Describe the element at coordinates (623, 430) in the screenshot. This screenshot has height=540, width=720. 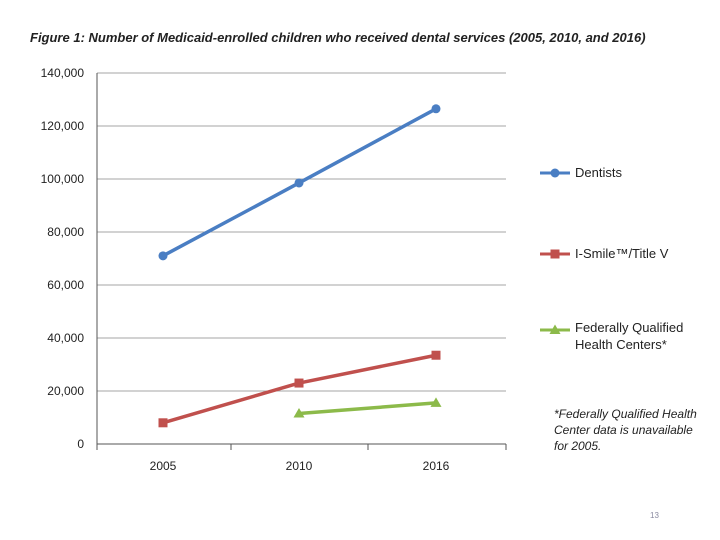
I see `footnote-line-2: Center data is unavailable` at that location.